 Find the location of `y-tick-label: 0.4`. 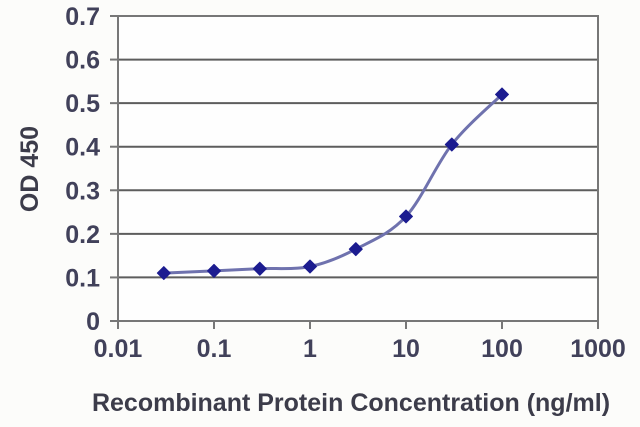

y-tick-label: 0.4 is located at coordinates (82, 148).